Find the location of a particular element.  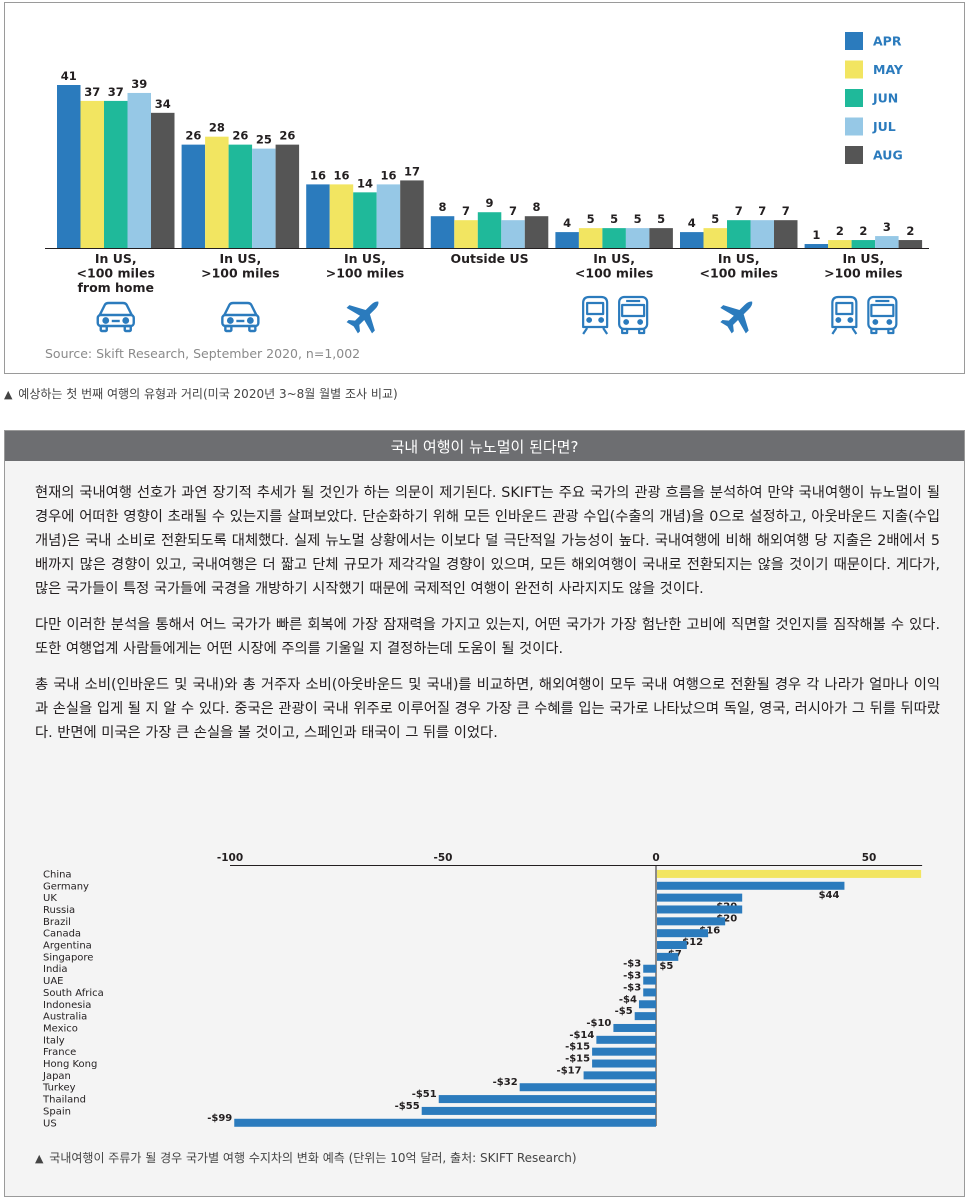

legend-label: JUN is located at coordinates (885, 98).